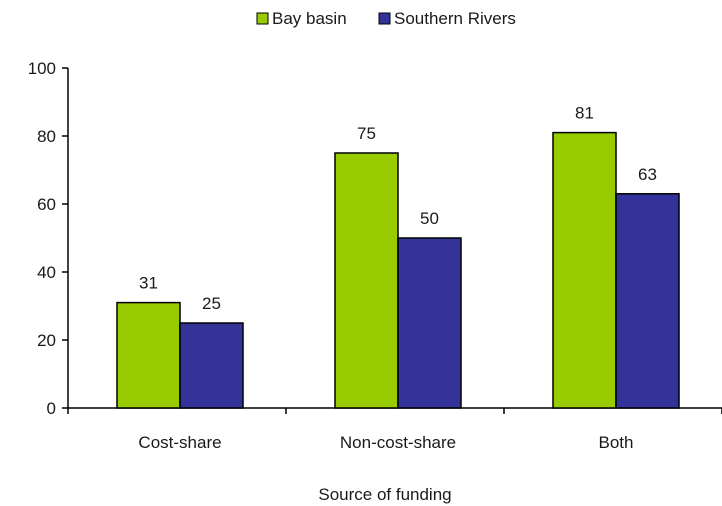 Image resolution: width=722 pixels, height=506 pixels. What do you see at coordinates (148, 355) in the screenshot?
I see `bar-bay-basin-cost-share` at bounding box center [148, 355].